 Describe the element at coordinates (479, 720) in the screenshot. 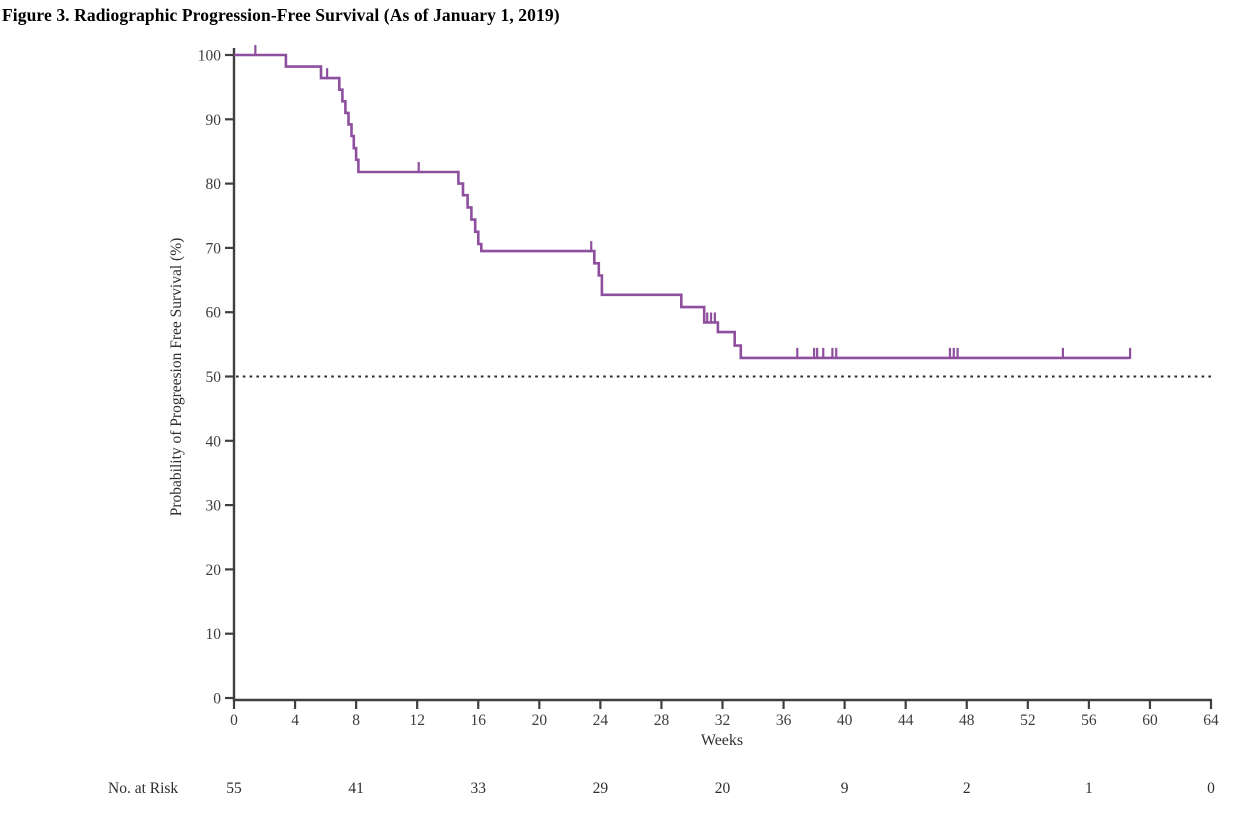

I see `x-tick-label: 16` at that location.